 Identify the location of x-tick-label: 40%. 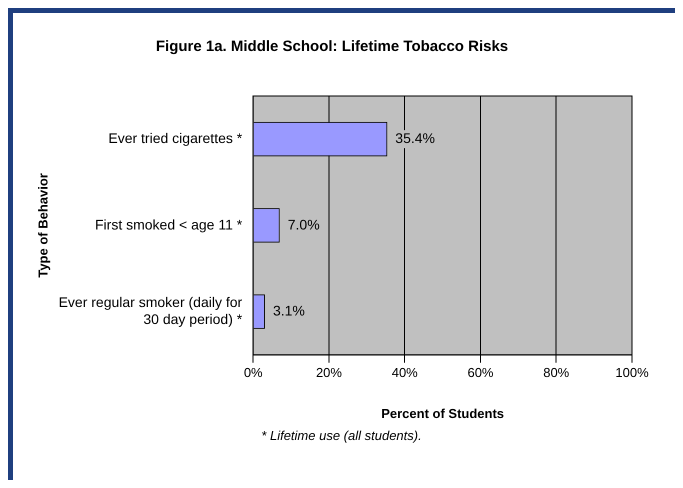
(405, 372).